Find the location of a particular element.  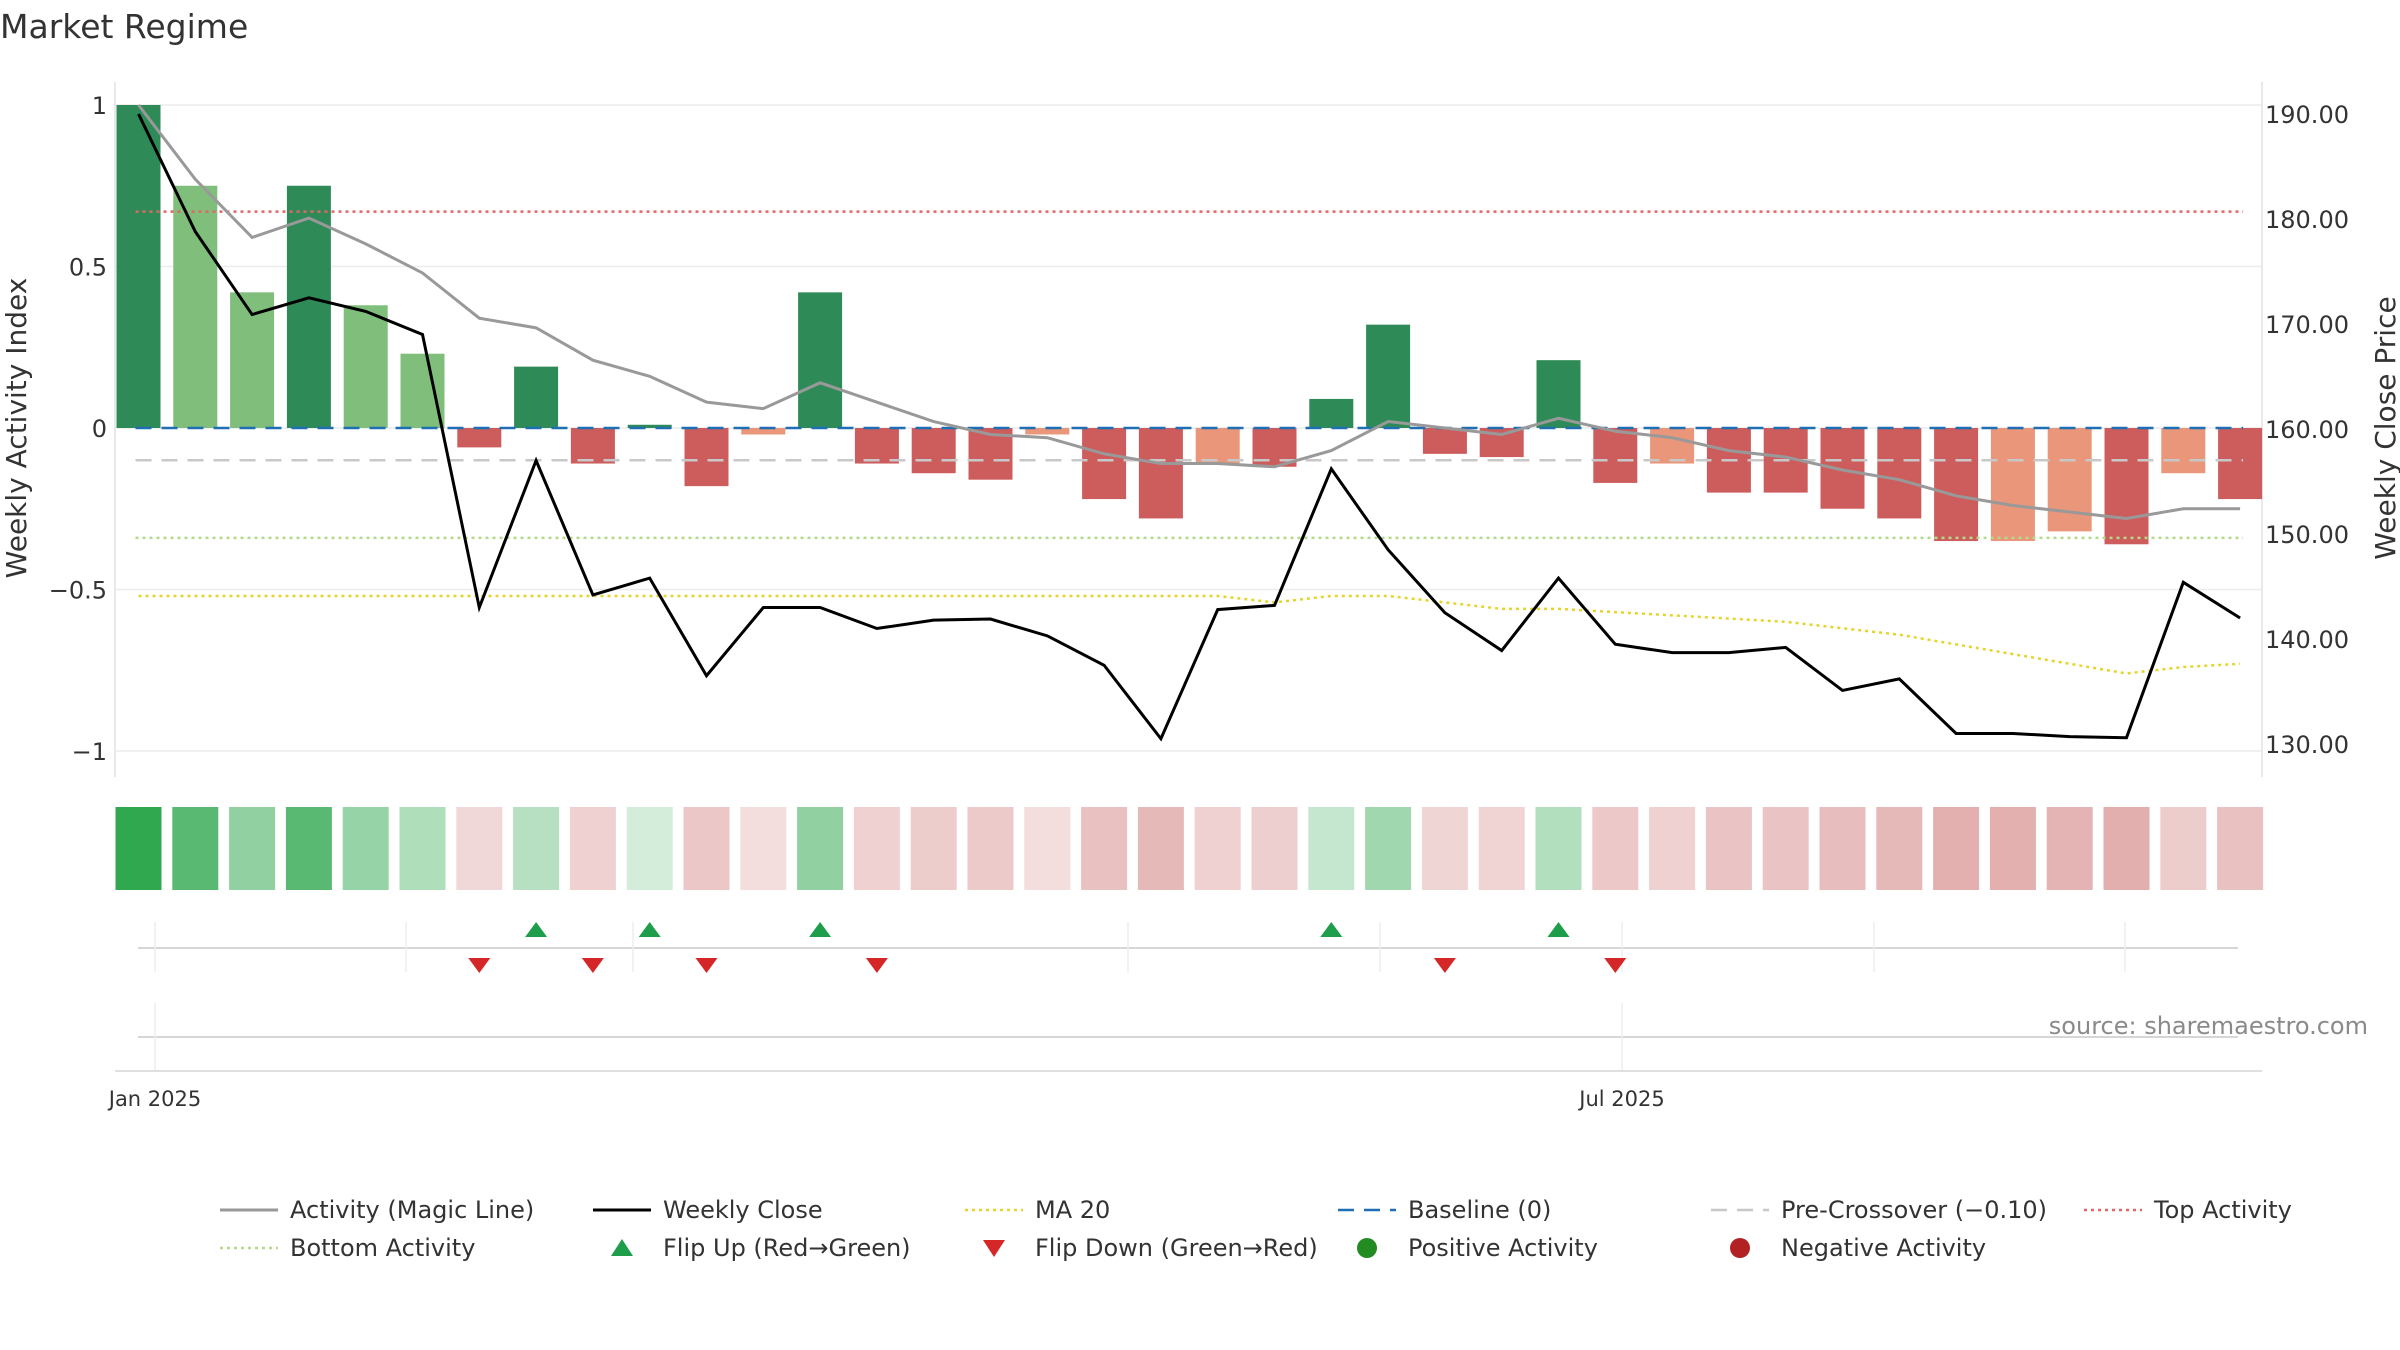

legend-item: Pre-Crossover (−0.10) is located at coordinates (1879, 1210).